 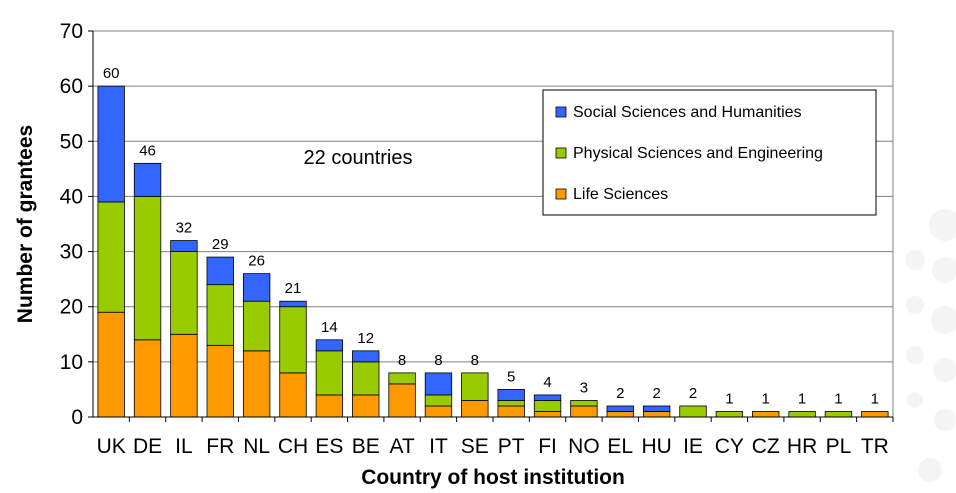 What do you see at coordinates (329, 446) in the screenshot?
I see `x-tick-label: ES` at bounding box center [329, 446].